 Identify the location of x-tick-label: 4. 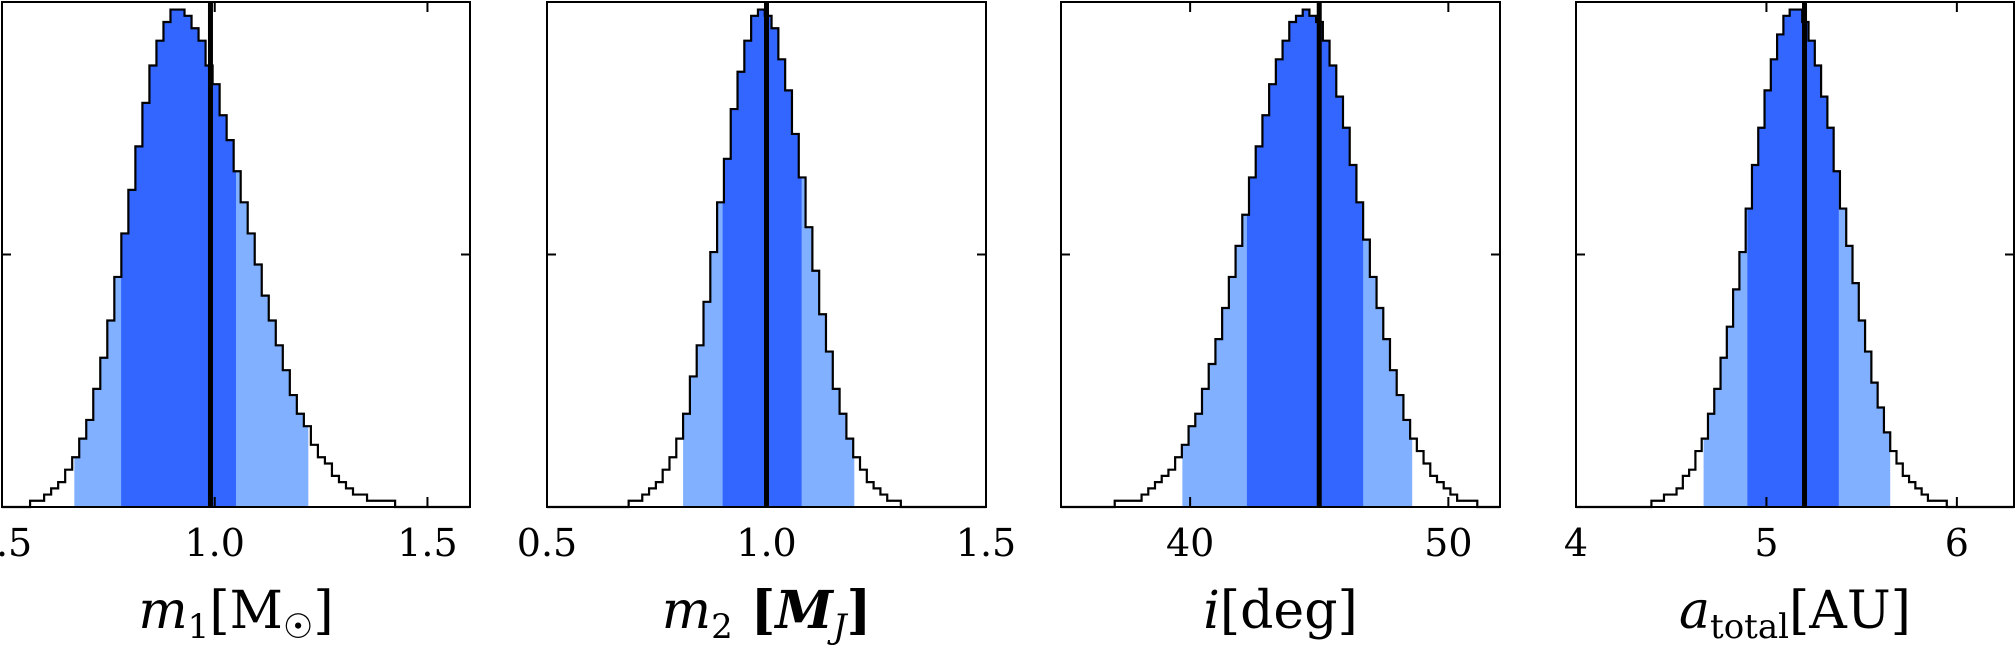
(1576, 543).